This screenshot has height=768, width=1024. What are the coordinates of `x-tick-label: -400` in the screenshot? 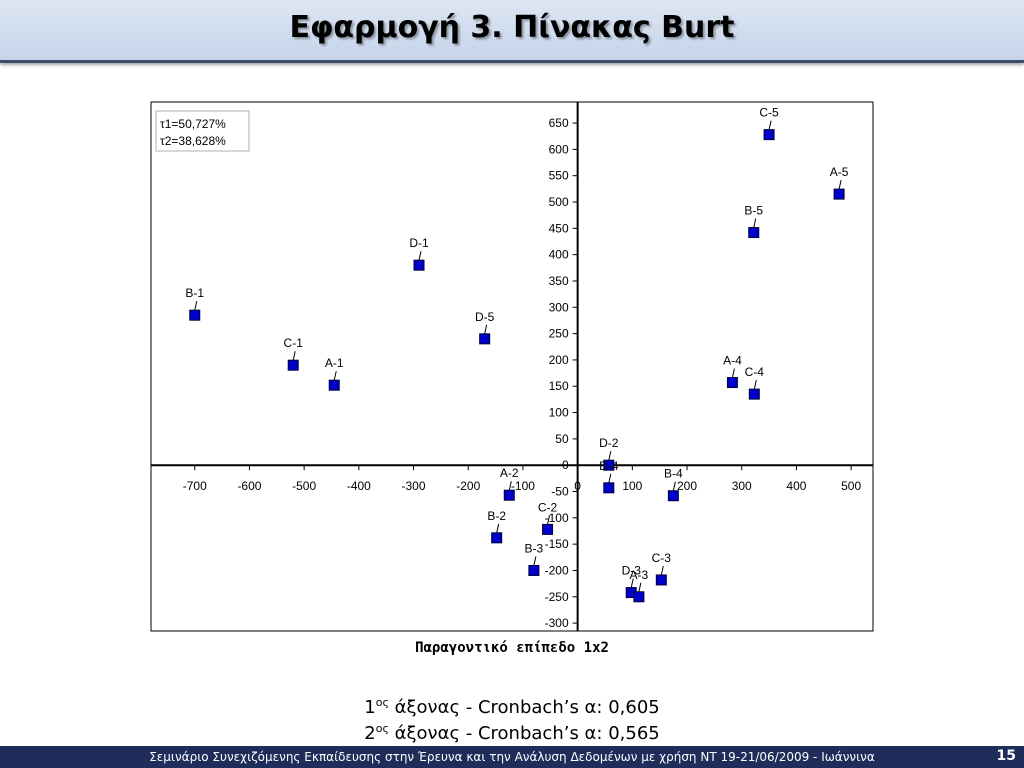 It's located at (359, 486).